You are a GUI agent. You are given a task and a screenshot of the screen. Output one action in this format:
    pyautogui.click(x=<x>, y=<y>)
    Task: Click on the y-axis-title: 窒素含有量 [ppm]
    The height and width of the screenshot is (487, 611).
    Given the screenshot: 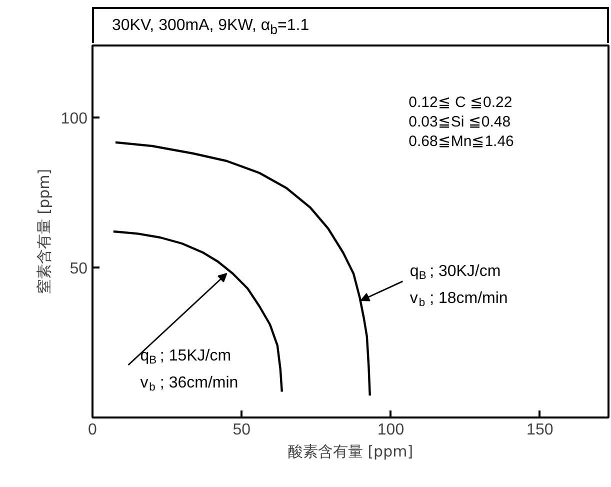 What is the action you would take?
    pyautogui.click(x=43, y=231)
    